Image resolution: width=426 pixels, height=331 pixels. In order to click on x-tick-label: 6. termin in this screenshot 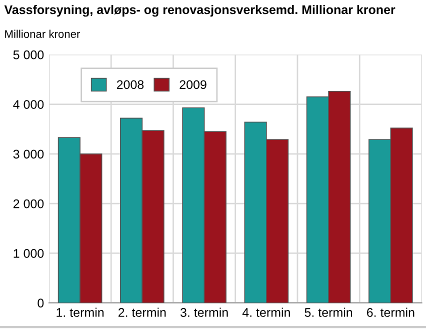, I will do `click(390, 312)`.